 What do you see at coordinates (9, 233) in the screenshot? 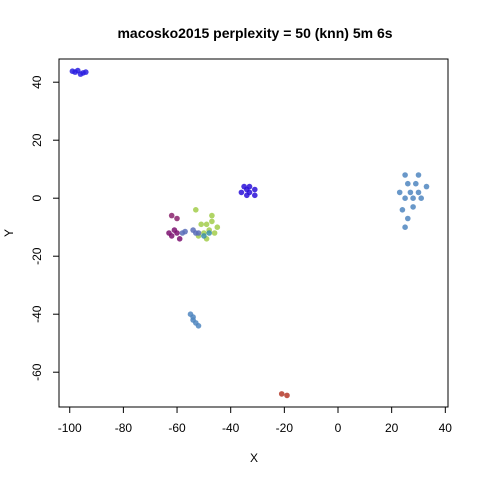
I see `y-axis-label: Y` at bounding box center [9, 233].